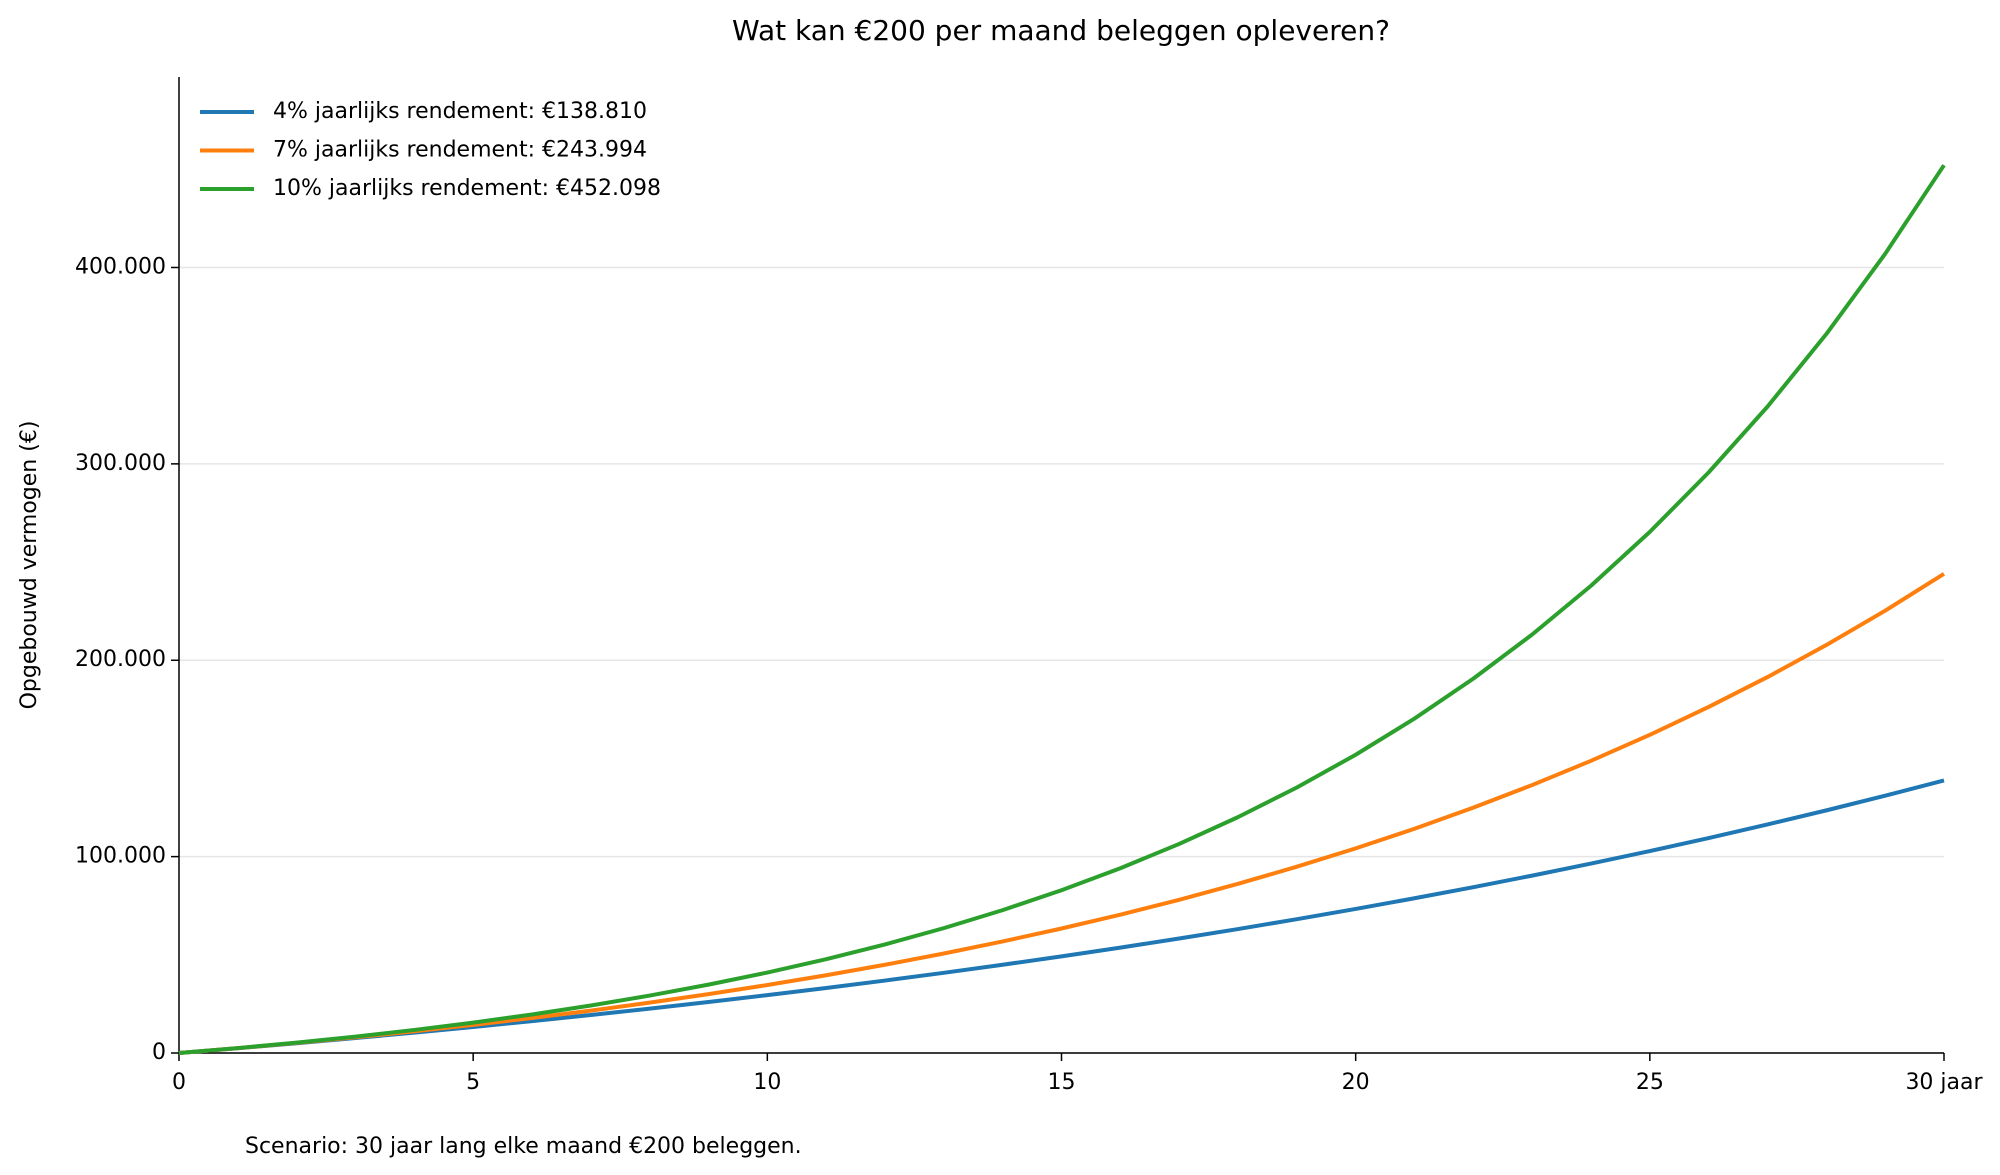 Image resolution: width=2000 pixels, height=1175 pixels. Describe the element at coordinates (767, 1082) in the screenshot. I see `x-tick-label: 10` at that location.